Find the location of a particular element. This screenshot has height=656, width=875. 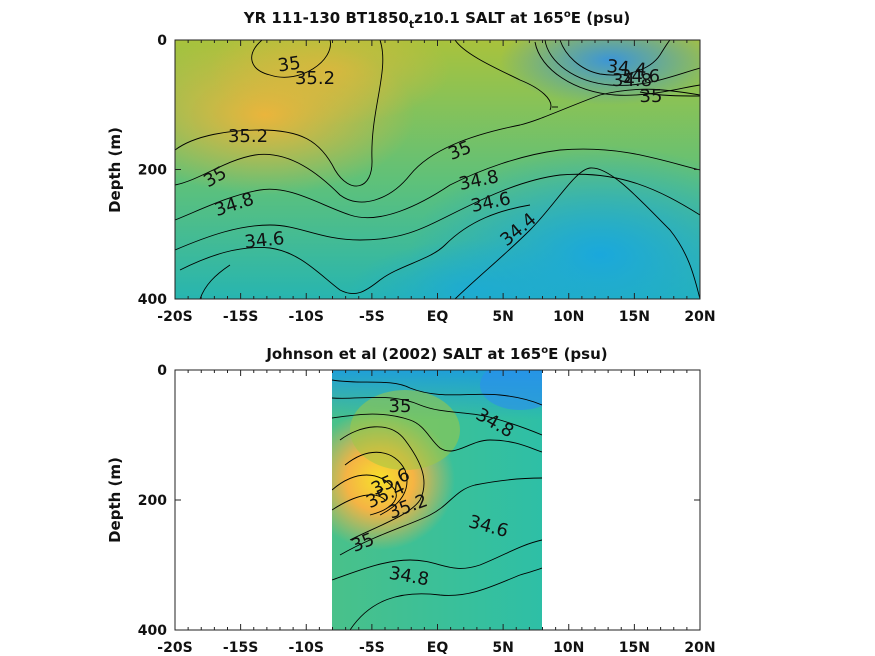

contour-label: 34.8 is located at coordinates (632, 80).